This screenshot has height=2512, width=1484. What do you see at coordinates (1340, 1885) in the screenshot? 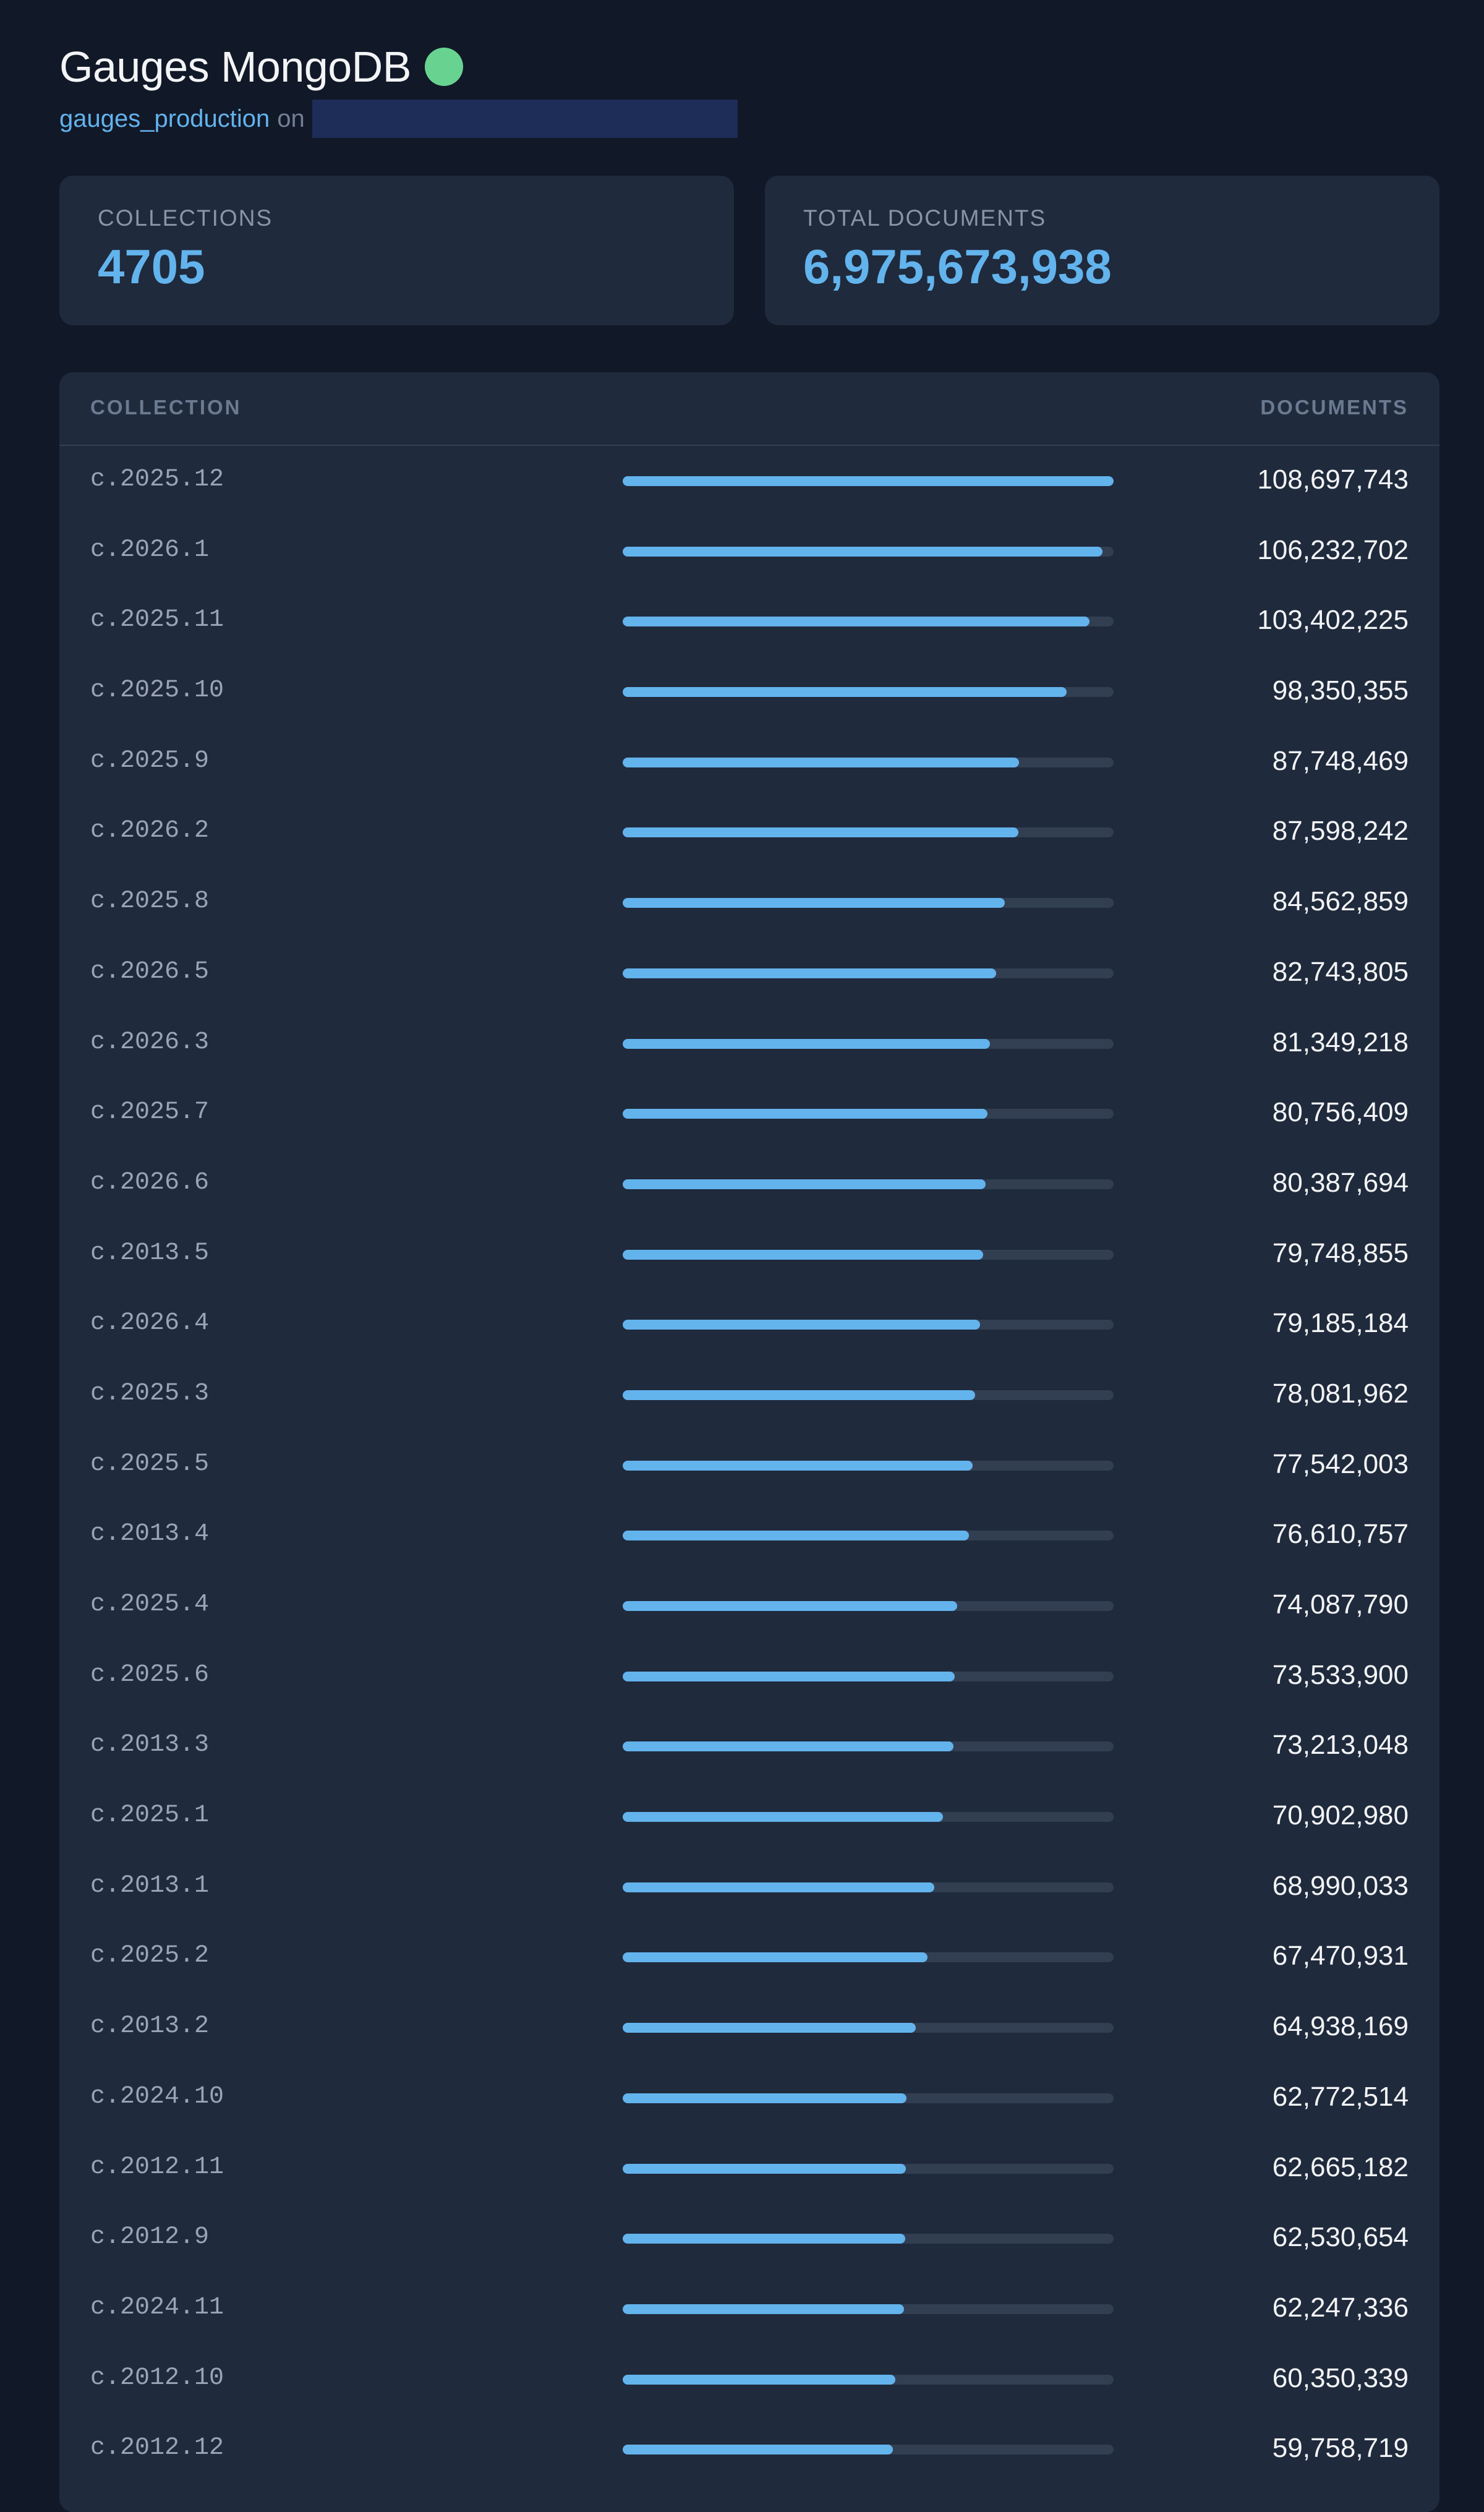
I see `document-count: 68,990,033` at bounding box center [1340, 1885].